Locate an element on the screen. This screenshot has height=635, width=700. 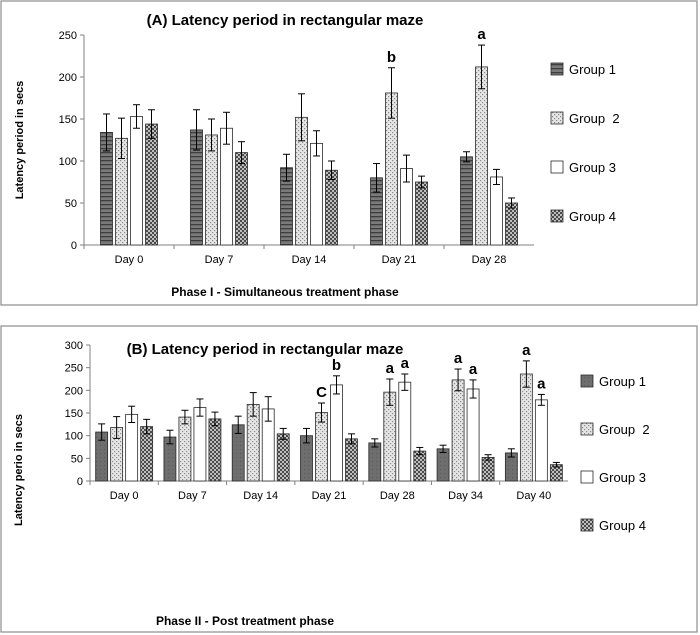
chart-b-y-tick-label: 50 is located at coordinates (77, 459).